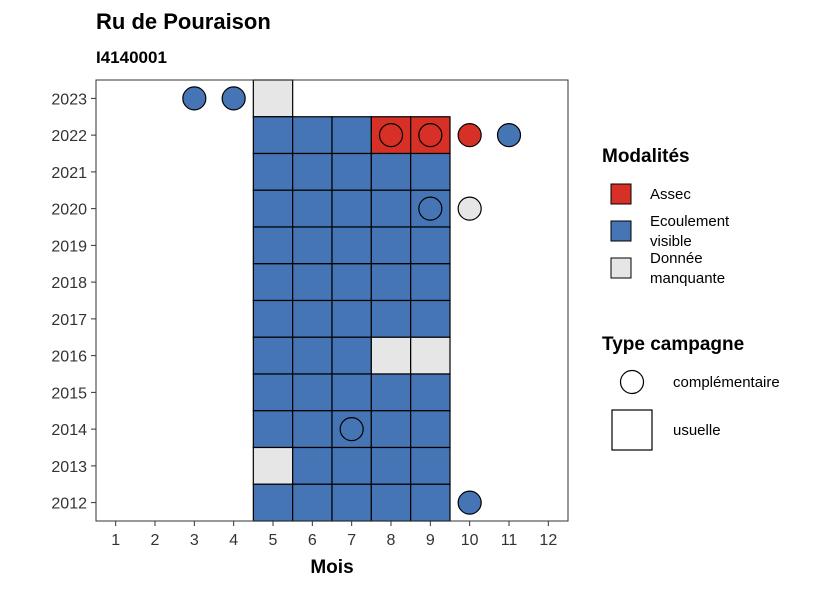 Image resolution: width=826 pixels, height=590 pixels. What do you see at coordinates (691, 392) in the screenshot?
I see `legend-type-campagne: Type campagne complémentaire usuelle` at bounding box center [691, 392].